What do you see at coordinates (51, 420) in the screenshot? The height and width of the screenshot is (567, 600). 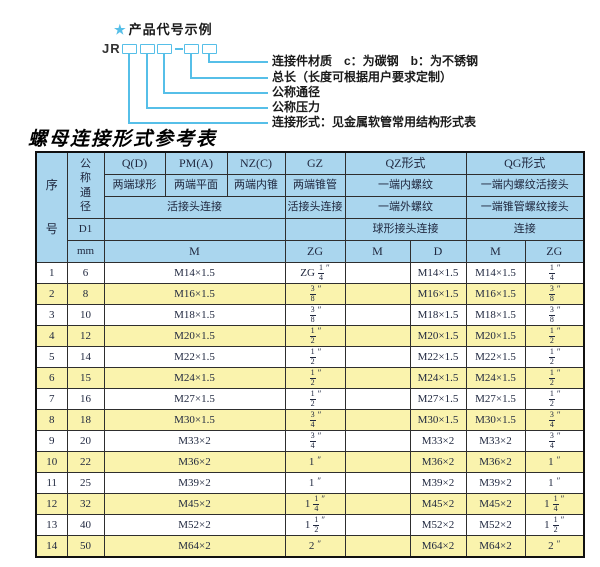 I see `seq-cell: 8` at bounding box center [51, 420].